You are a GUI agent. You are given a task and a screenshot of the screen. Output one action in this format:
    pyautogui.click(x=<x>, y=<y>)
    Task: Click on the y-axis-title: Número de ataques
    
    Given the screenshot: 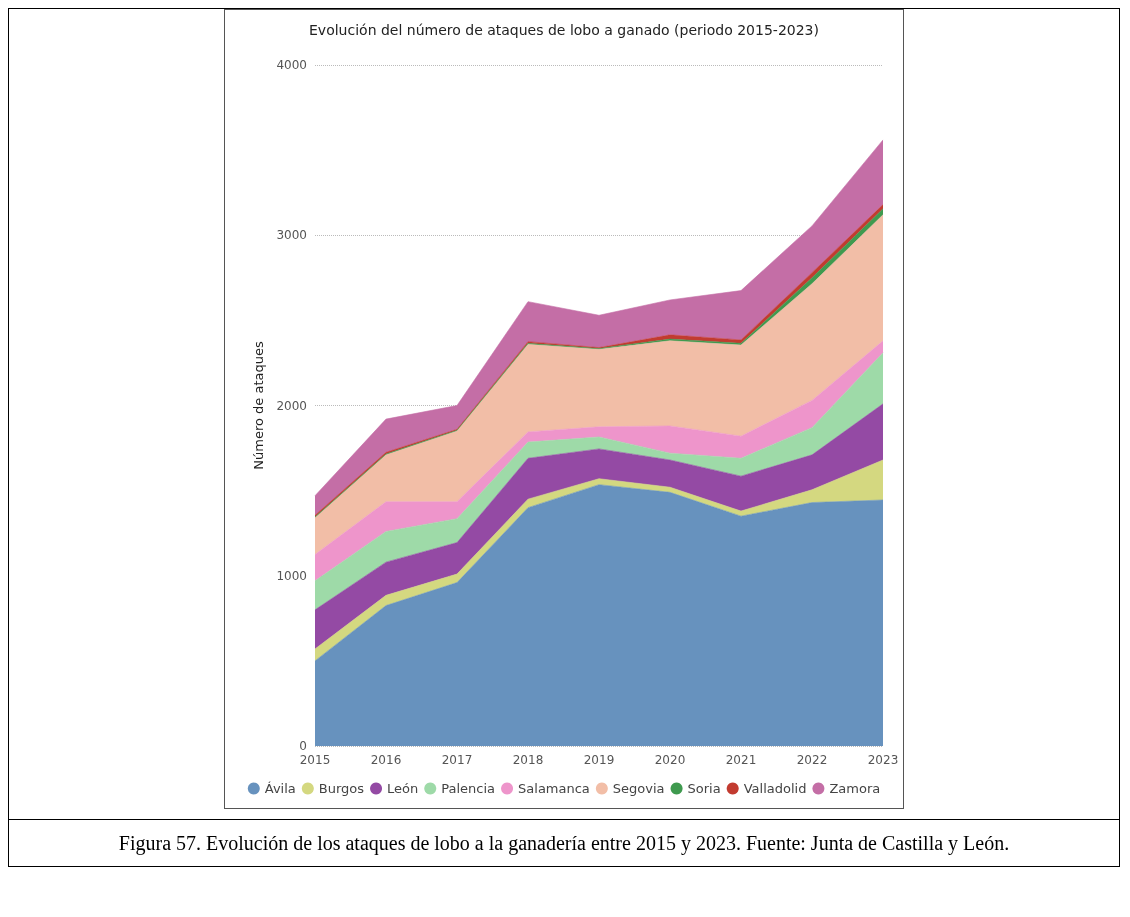 What is the action you would take?
    pyautogui.click(x=258, y=405)
    